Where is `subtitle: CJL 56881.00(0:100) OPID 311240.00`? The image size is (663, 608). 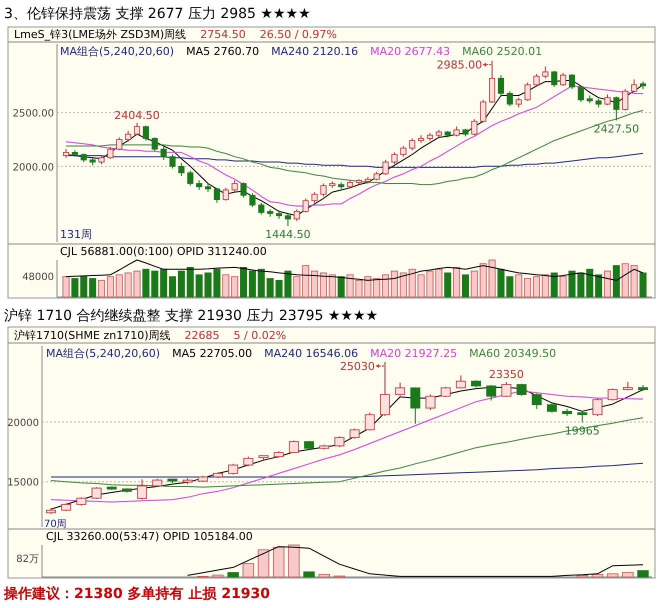 subtitle: CJL 56881.00(0:100) OPID 311240.00 is located at coordinates (163, 251).